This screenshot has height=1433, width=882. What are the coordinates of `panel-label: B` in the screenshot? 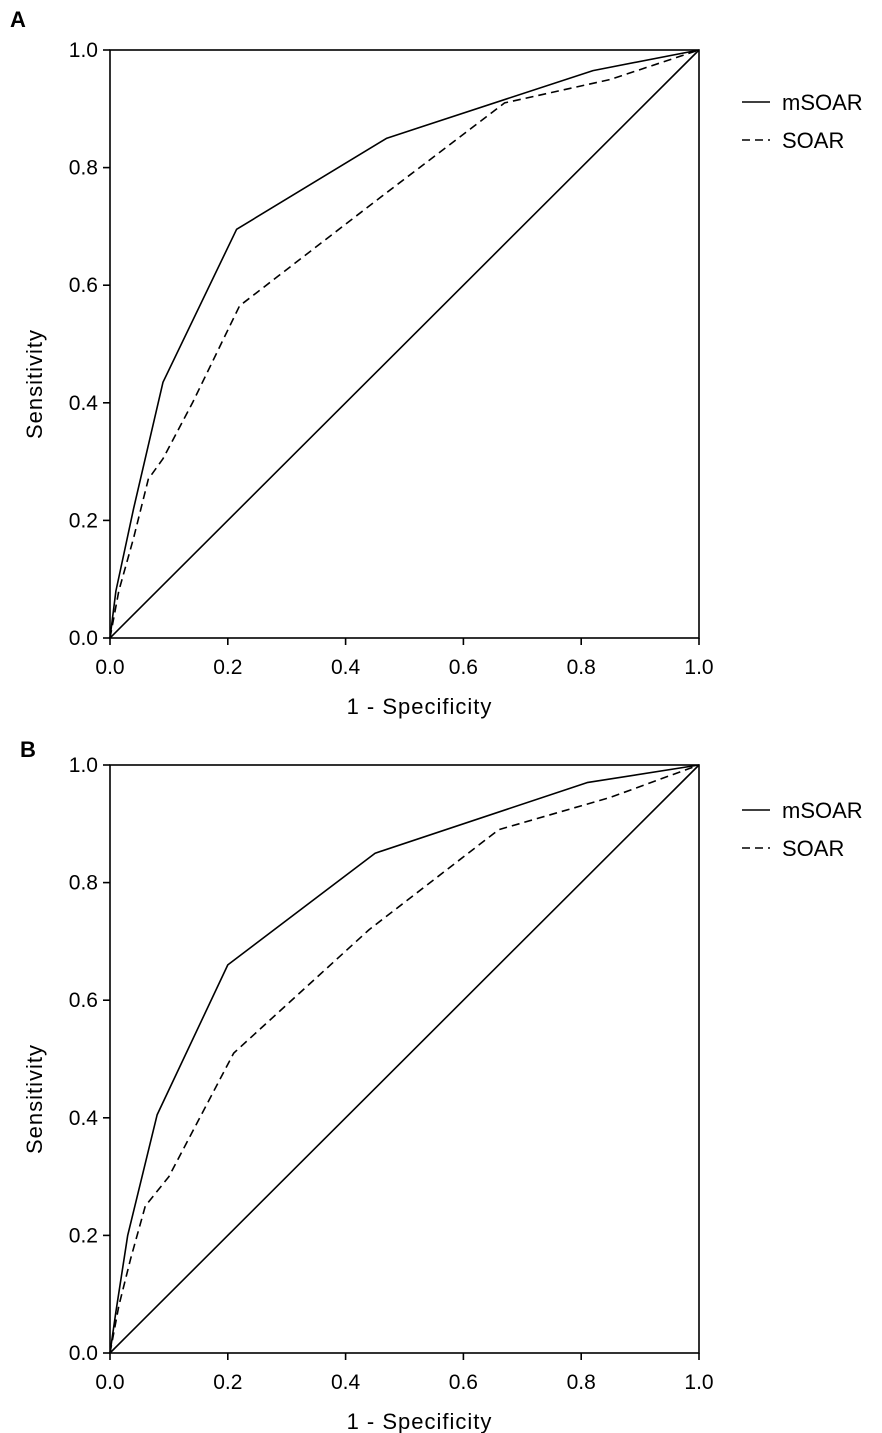 It's located at (28, 749).